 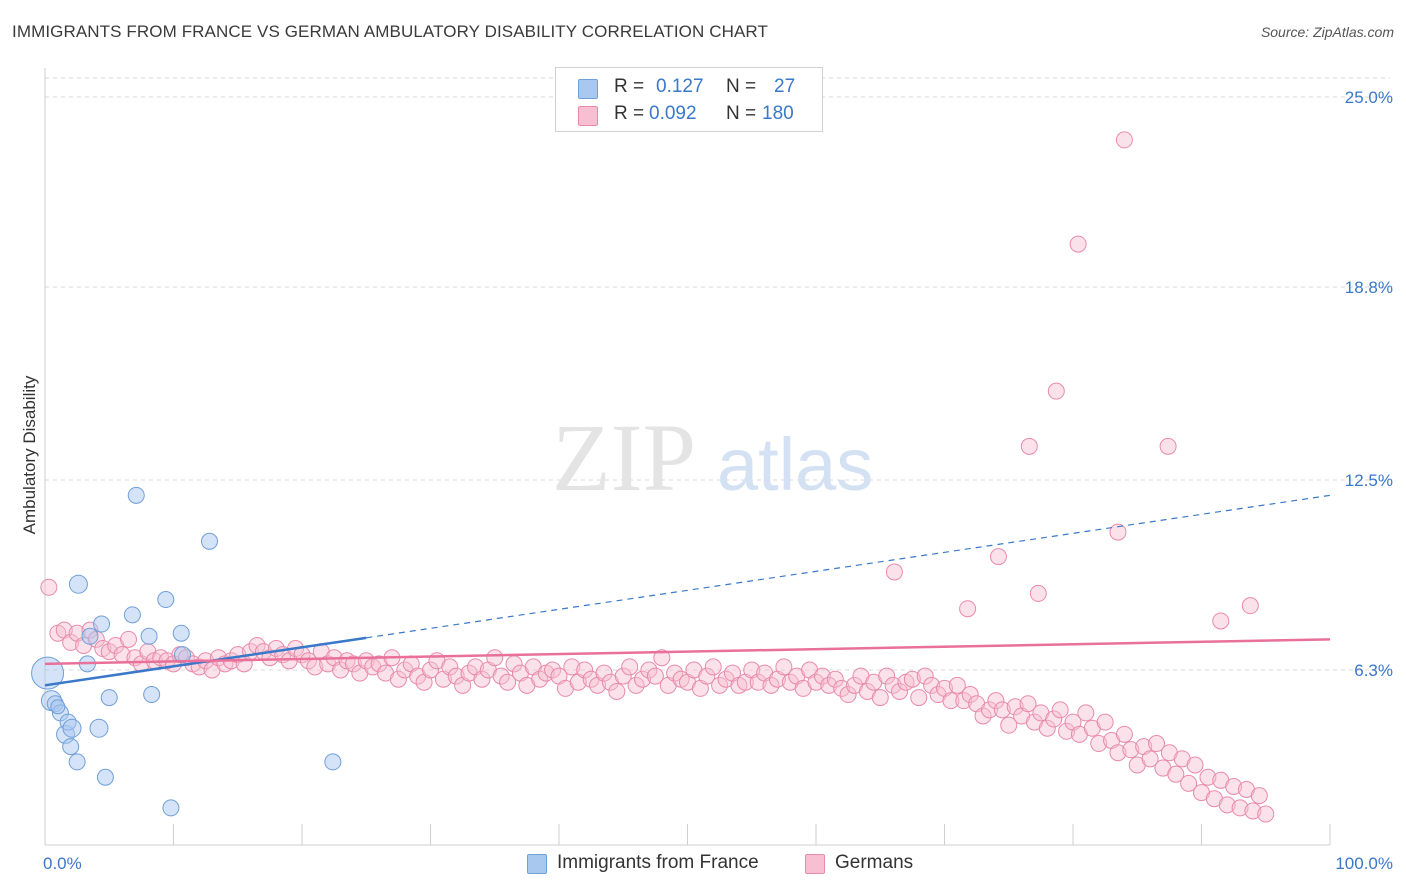 What do you see at coordinates (785, 86) in the screenshot?
I see `n-value: 27` at bounding box center [785, 86].